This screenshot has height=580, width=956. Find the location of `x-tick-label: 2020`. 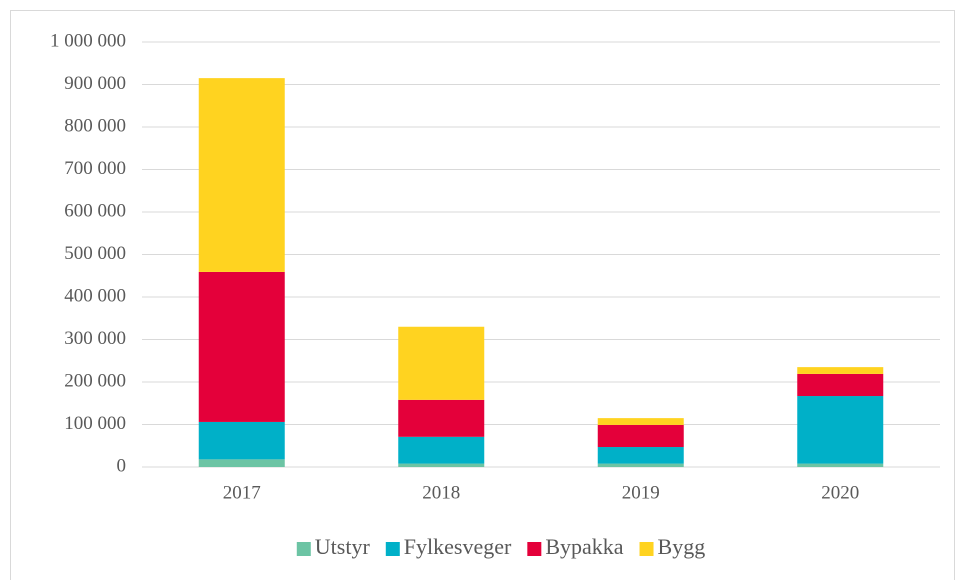

x-tick-label: 2020 is located at coordinates (840, 492).